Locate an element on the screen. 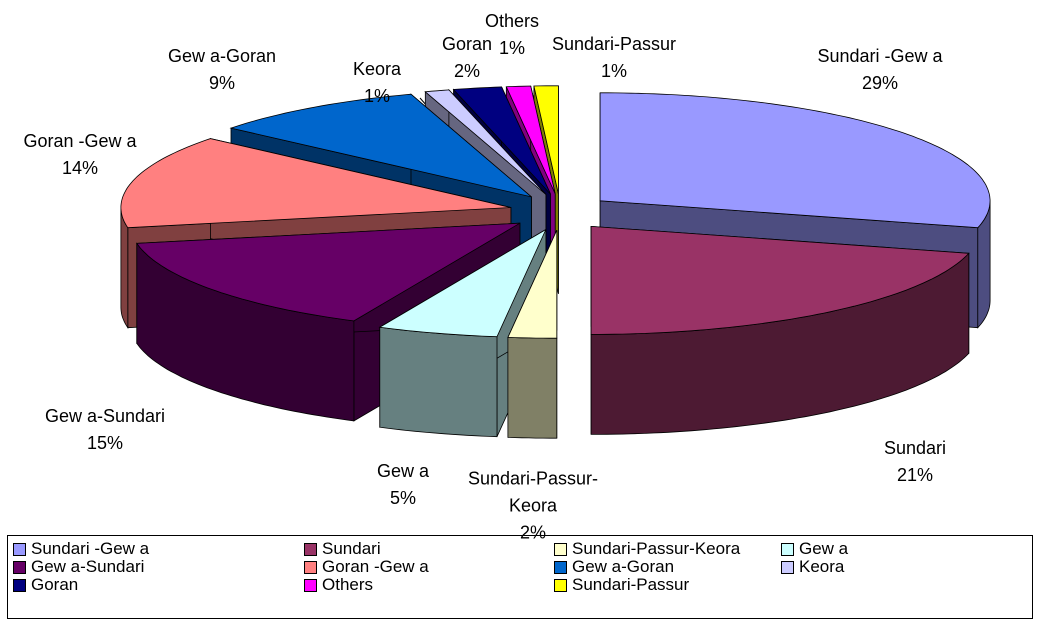  data-label-name: Gew a-Sundari is located at coordinates (105, 416).